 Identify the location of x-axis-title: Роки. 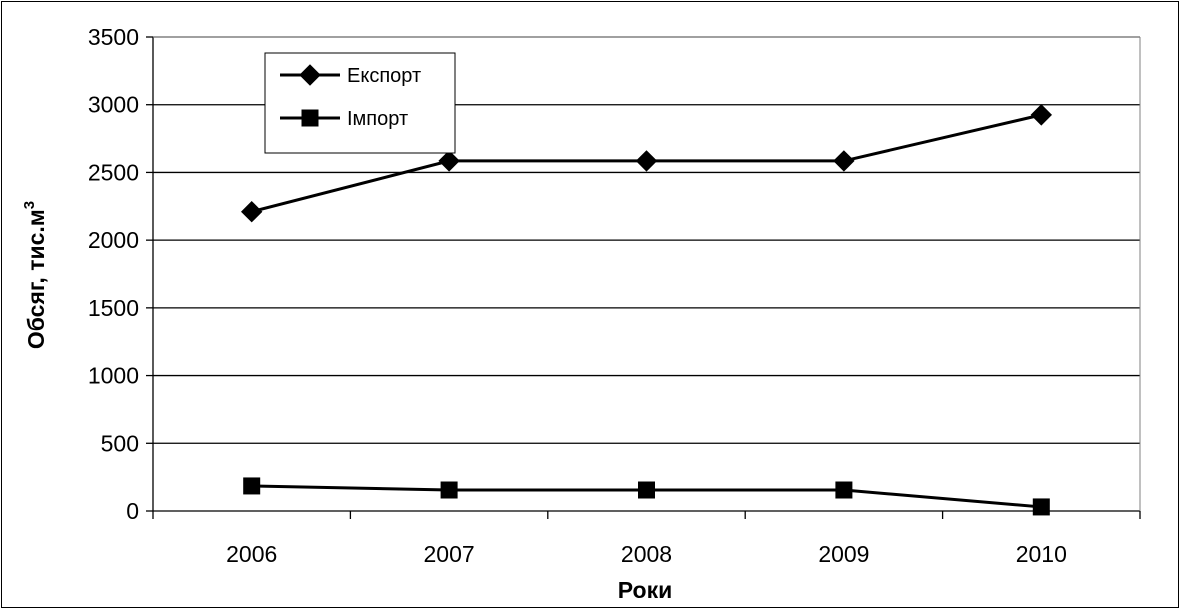
(645, 590).